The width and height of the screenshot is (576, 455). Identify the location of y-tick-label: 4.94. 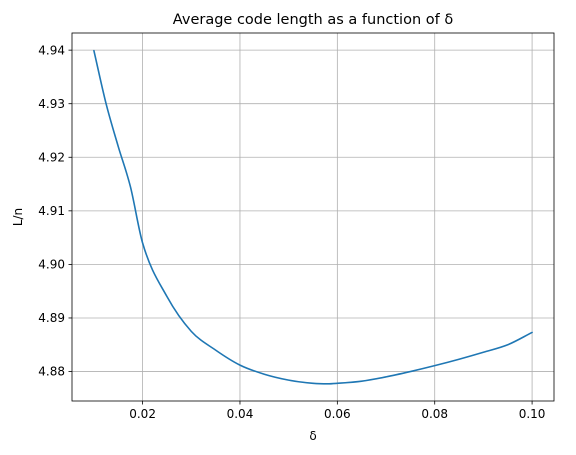
(51, 50).